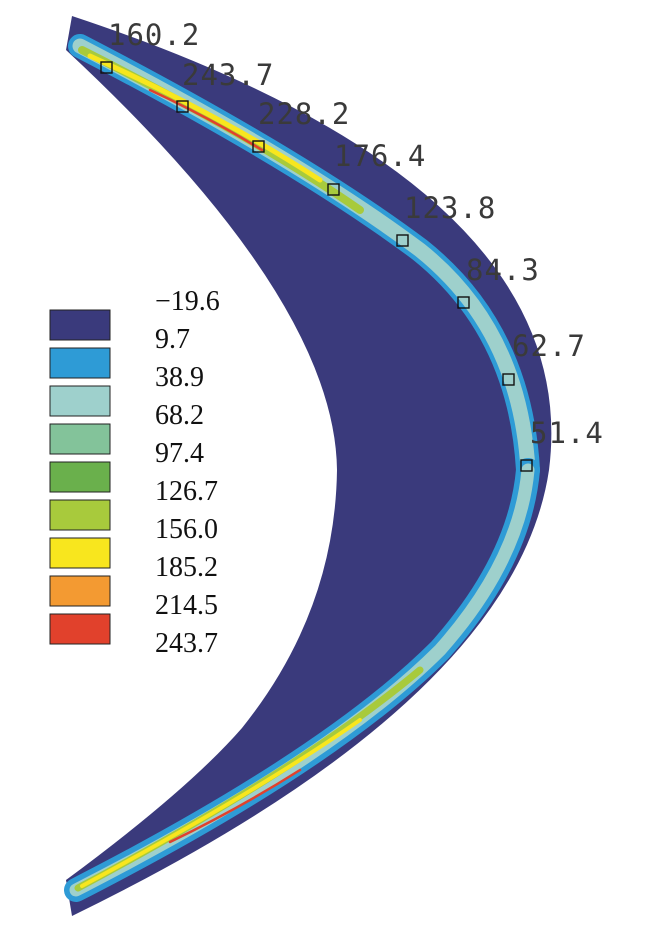 This screenshot has width=650, height=928. I want to click on band-yellow-lower, so click(221, 803).